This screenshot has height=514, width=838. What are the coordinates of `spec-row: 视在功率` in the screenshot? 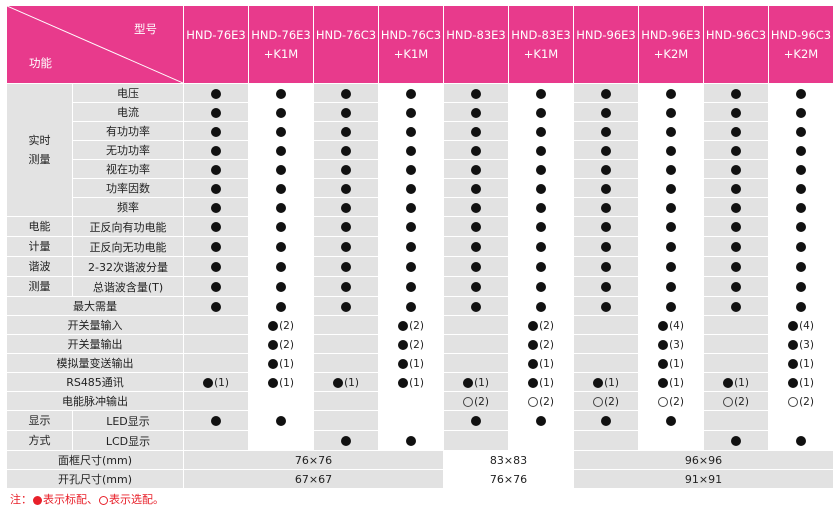 It's located at (420, 169).